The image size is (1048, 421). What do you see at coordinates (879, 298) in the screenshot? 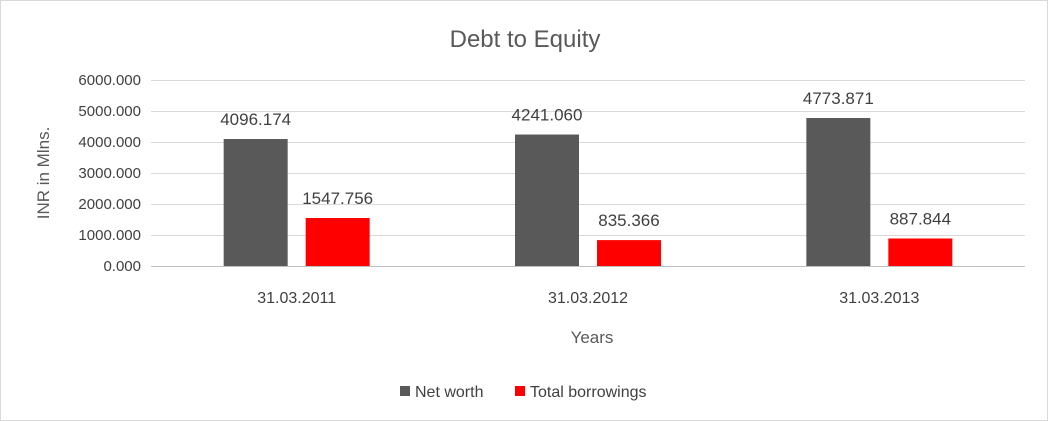
I see `x-category-label: 31.03.2013` at bounding box center [879, 298].